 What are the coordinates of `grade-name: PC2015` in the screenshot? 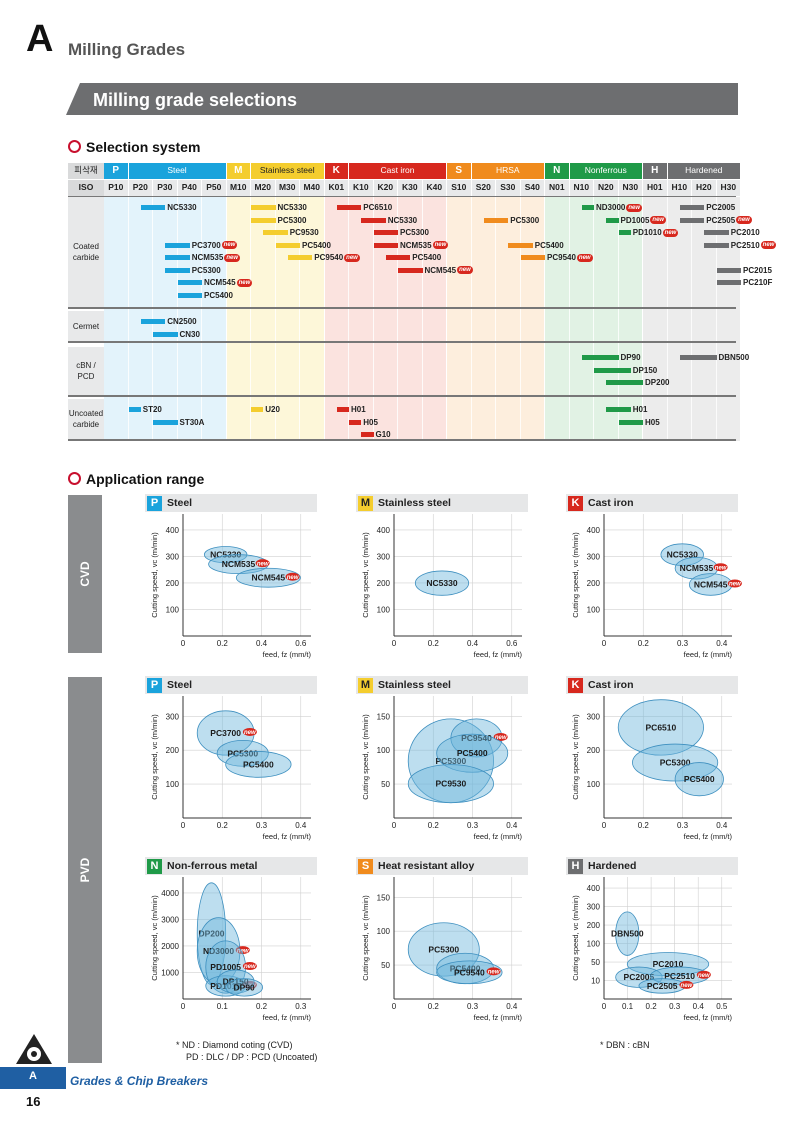 It's located at (757, 270).